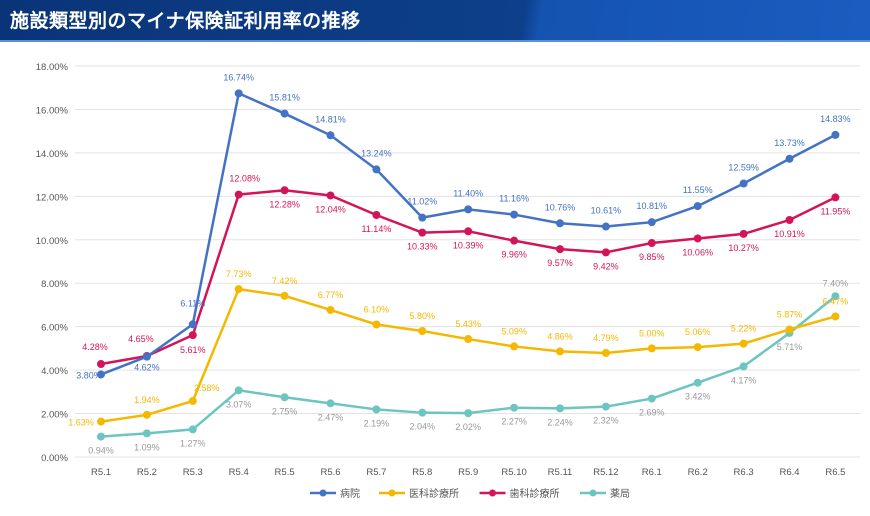  What do you see at coordinates (744, 380) in the screenshot?
I see `data-label: 4.17%` at bounding box center [744, 380].